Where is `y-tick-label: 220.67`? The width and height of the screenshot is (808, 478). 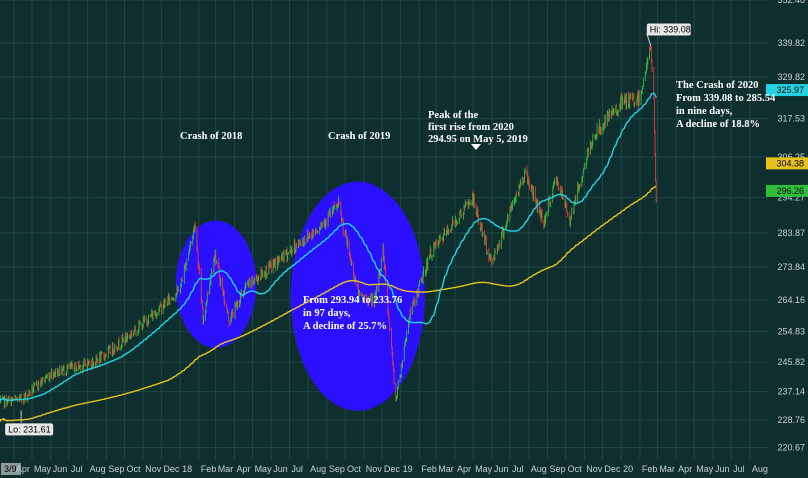 y-tick-label: 220.67 is located at coordinates (791, 448).